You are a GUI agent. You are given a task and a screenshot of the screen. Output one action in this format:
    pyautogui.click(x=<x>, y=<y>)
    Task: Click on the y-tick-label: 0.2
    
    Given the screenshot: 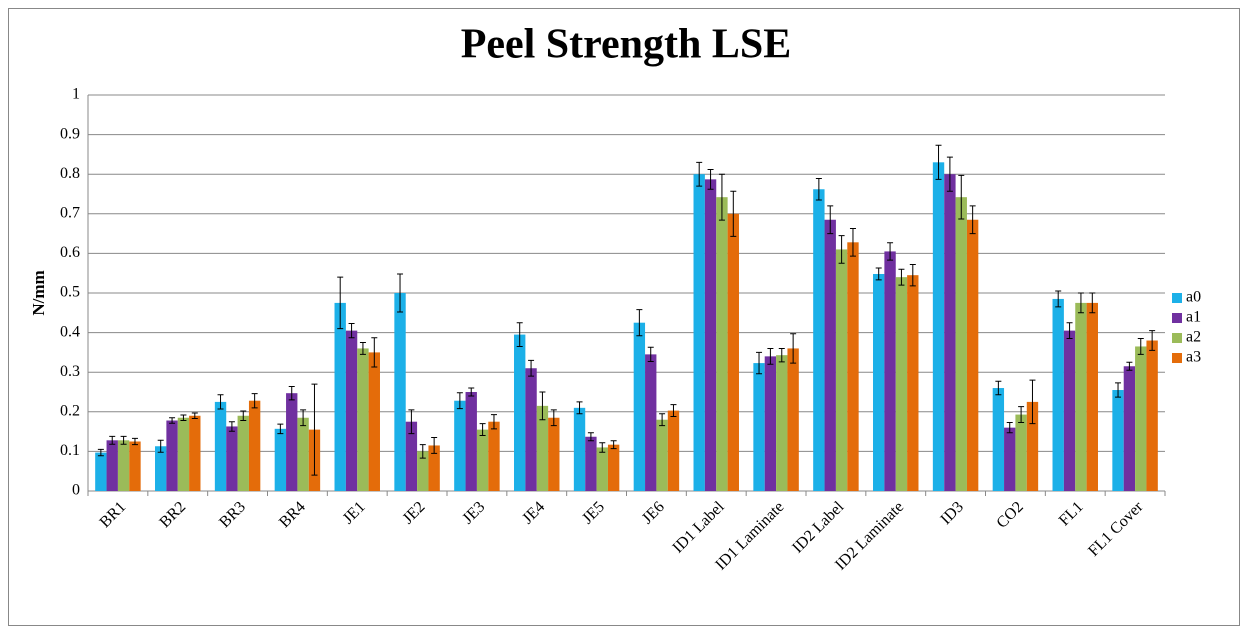 What is the action you would take?
    pyautogui.click(x=70, y=410)
    